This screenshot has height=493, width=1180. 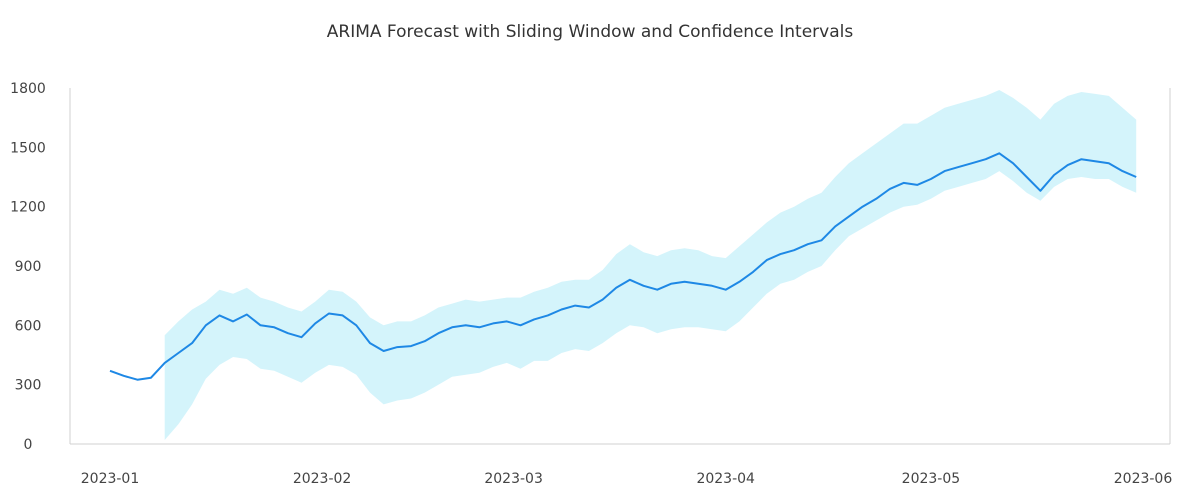 What do you see at coordinates (28, 148) in the screenshot?
I see `y-tick-label: 1500` at bounding box center [28, 148].